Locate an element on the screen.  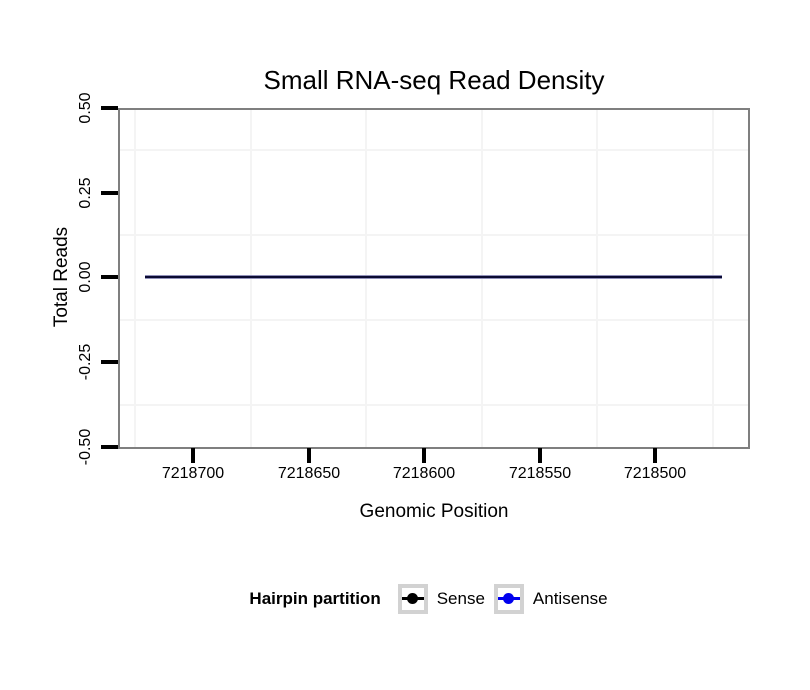
y-tick-label: 0.00 is located at coordinates (85, 277).